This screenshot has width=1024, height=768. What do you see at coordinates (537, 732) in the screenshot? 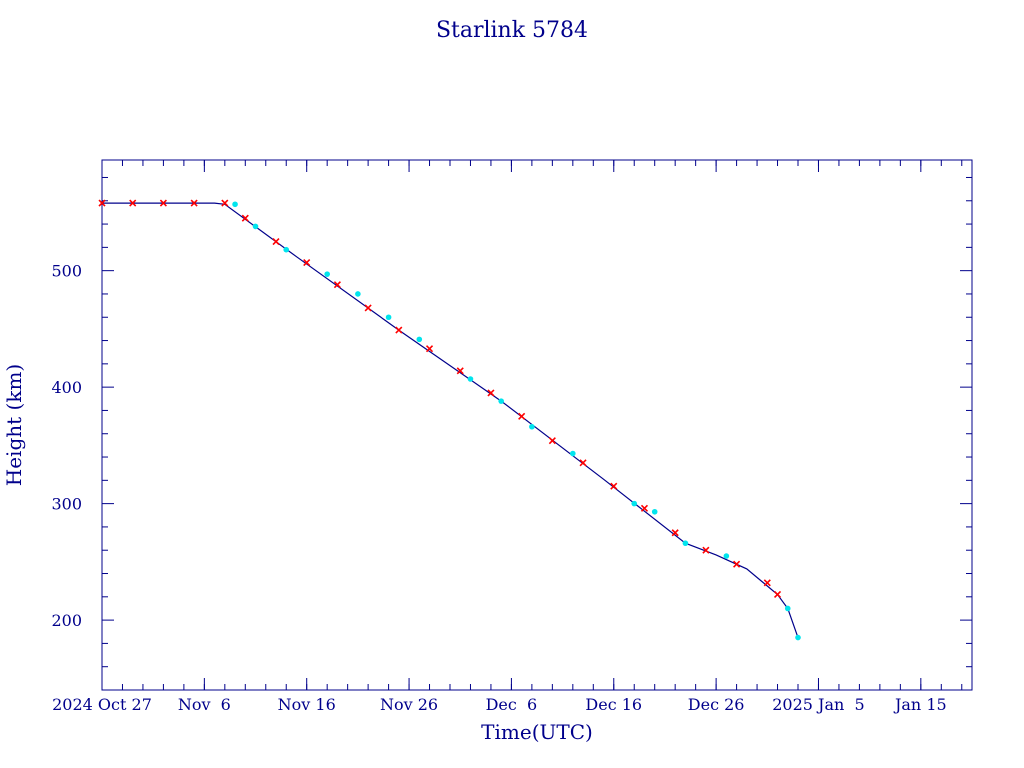
I see `x-axis-label: Time(UTC)` at bounding box center [537, 732].